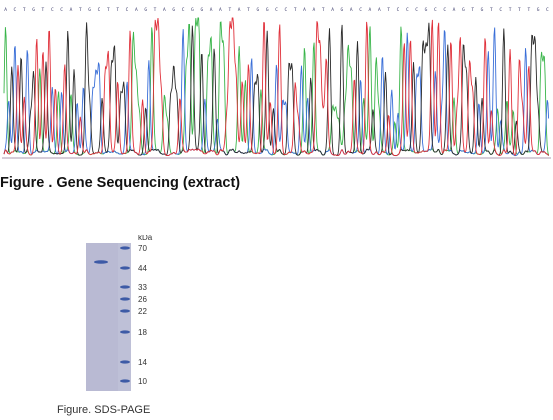  Describe the element at coordinates (120, 183) in the screenshot. I see `gene-sequencing-caption: Figure . Gene Sequencing (extract)` at that location.